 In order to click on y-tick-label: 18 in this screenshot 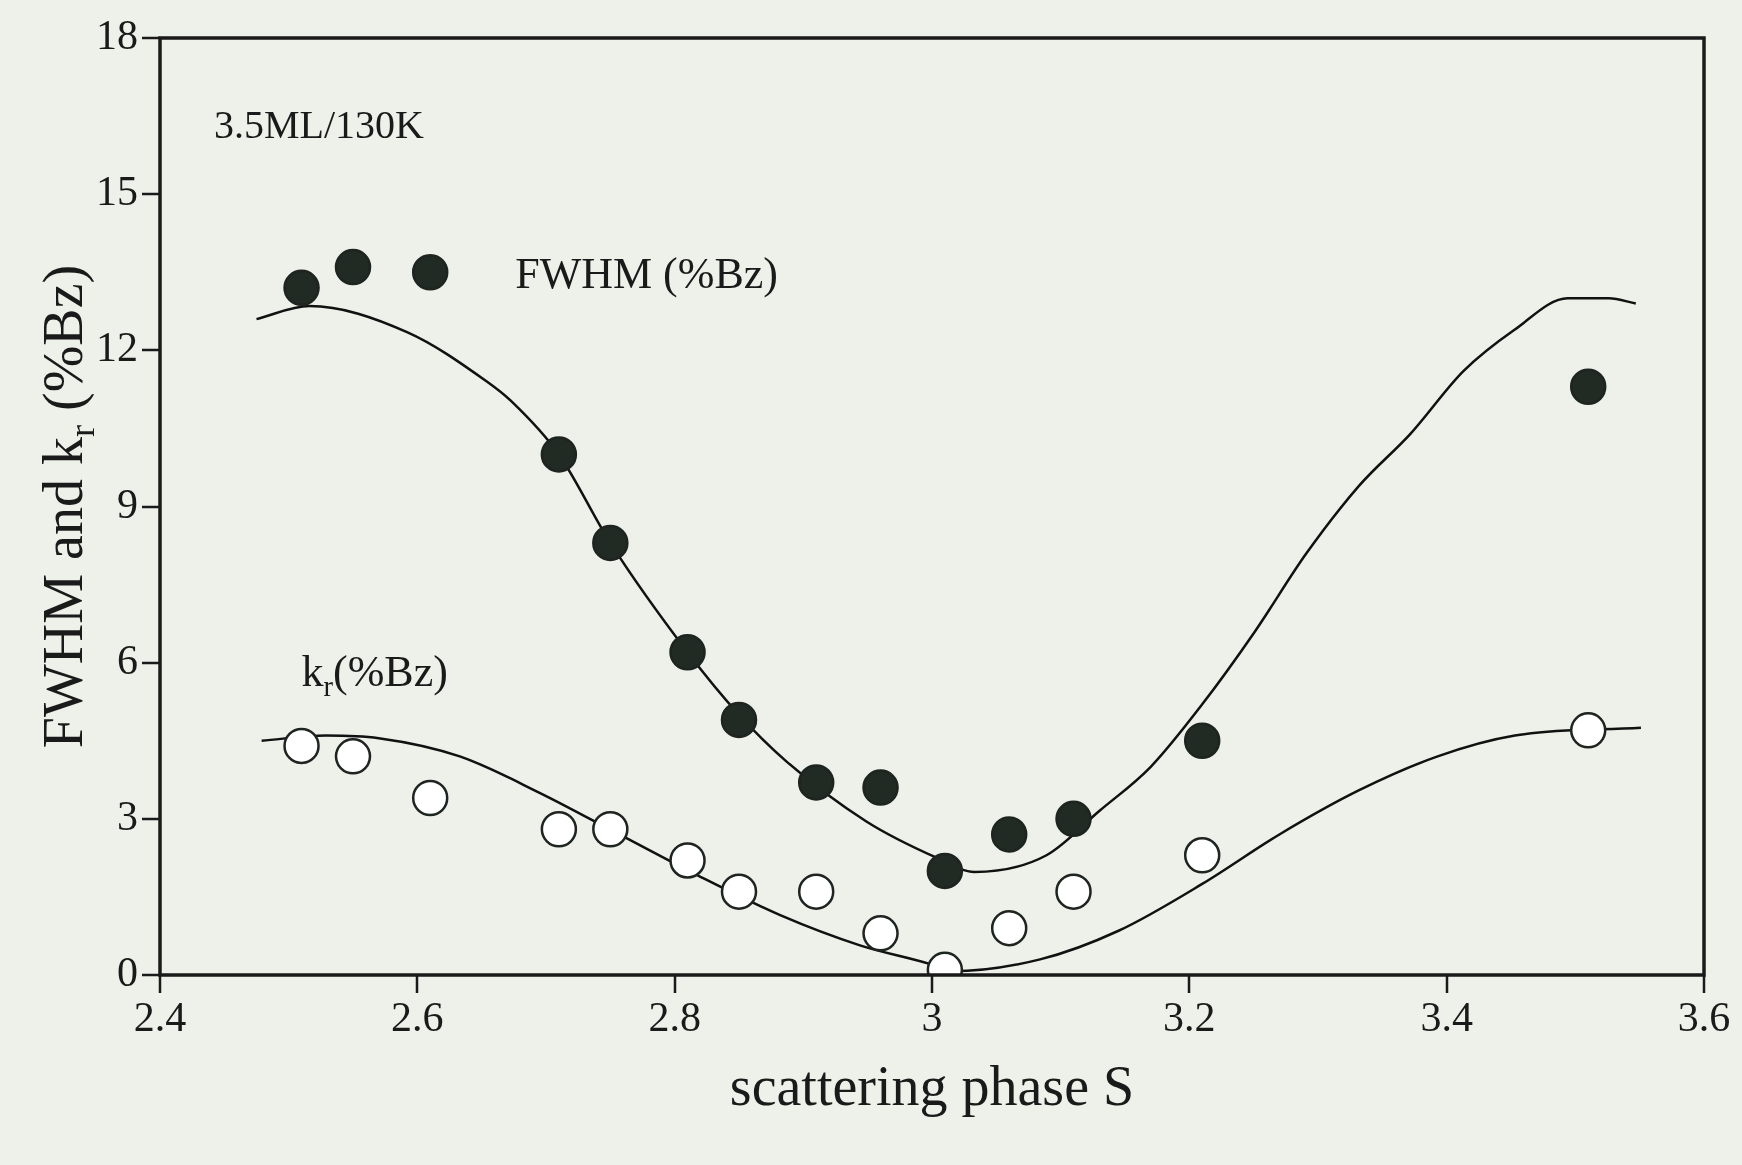, I will do `click(117, 35)`.